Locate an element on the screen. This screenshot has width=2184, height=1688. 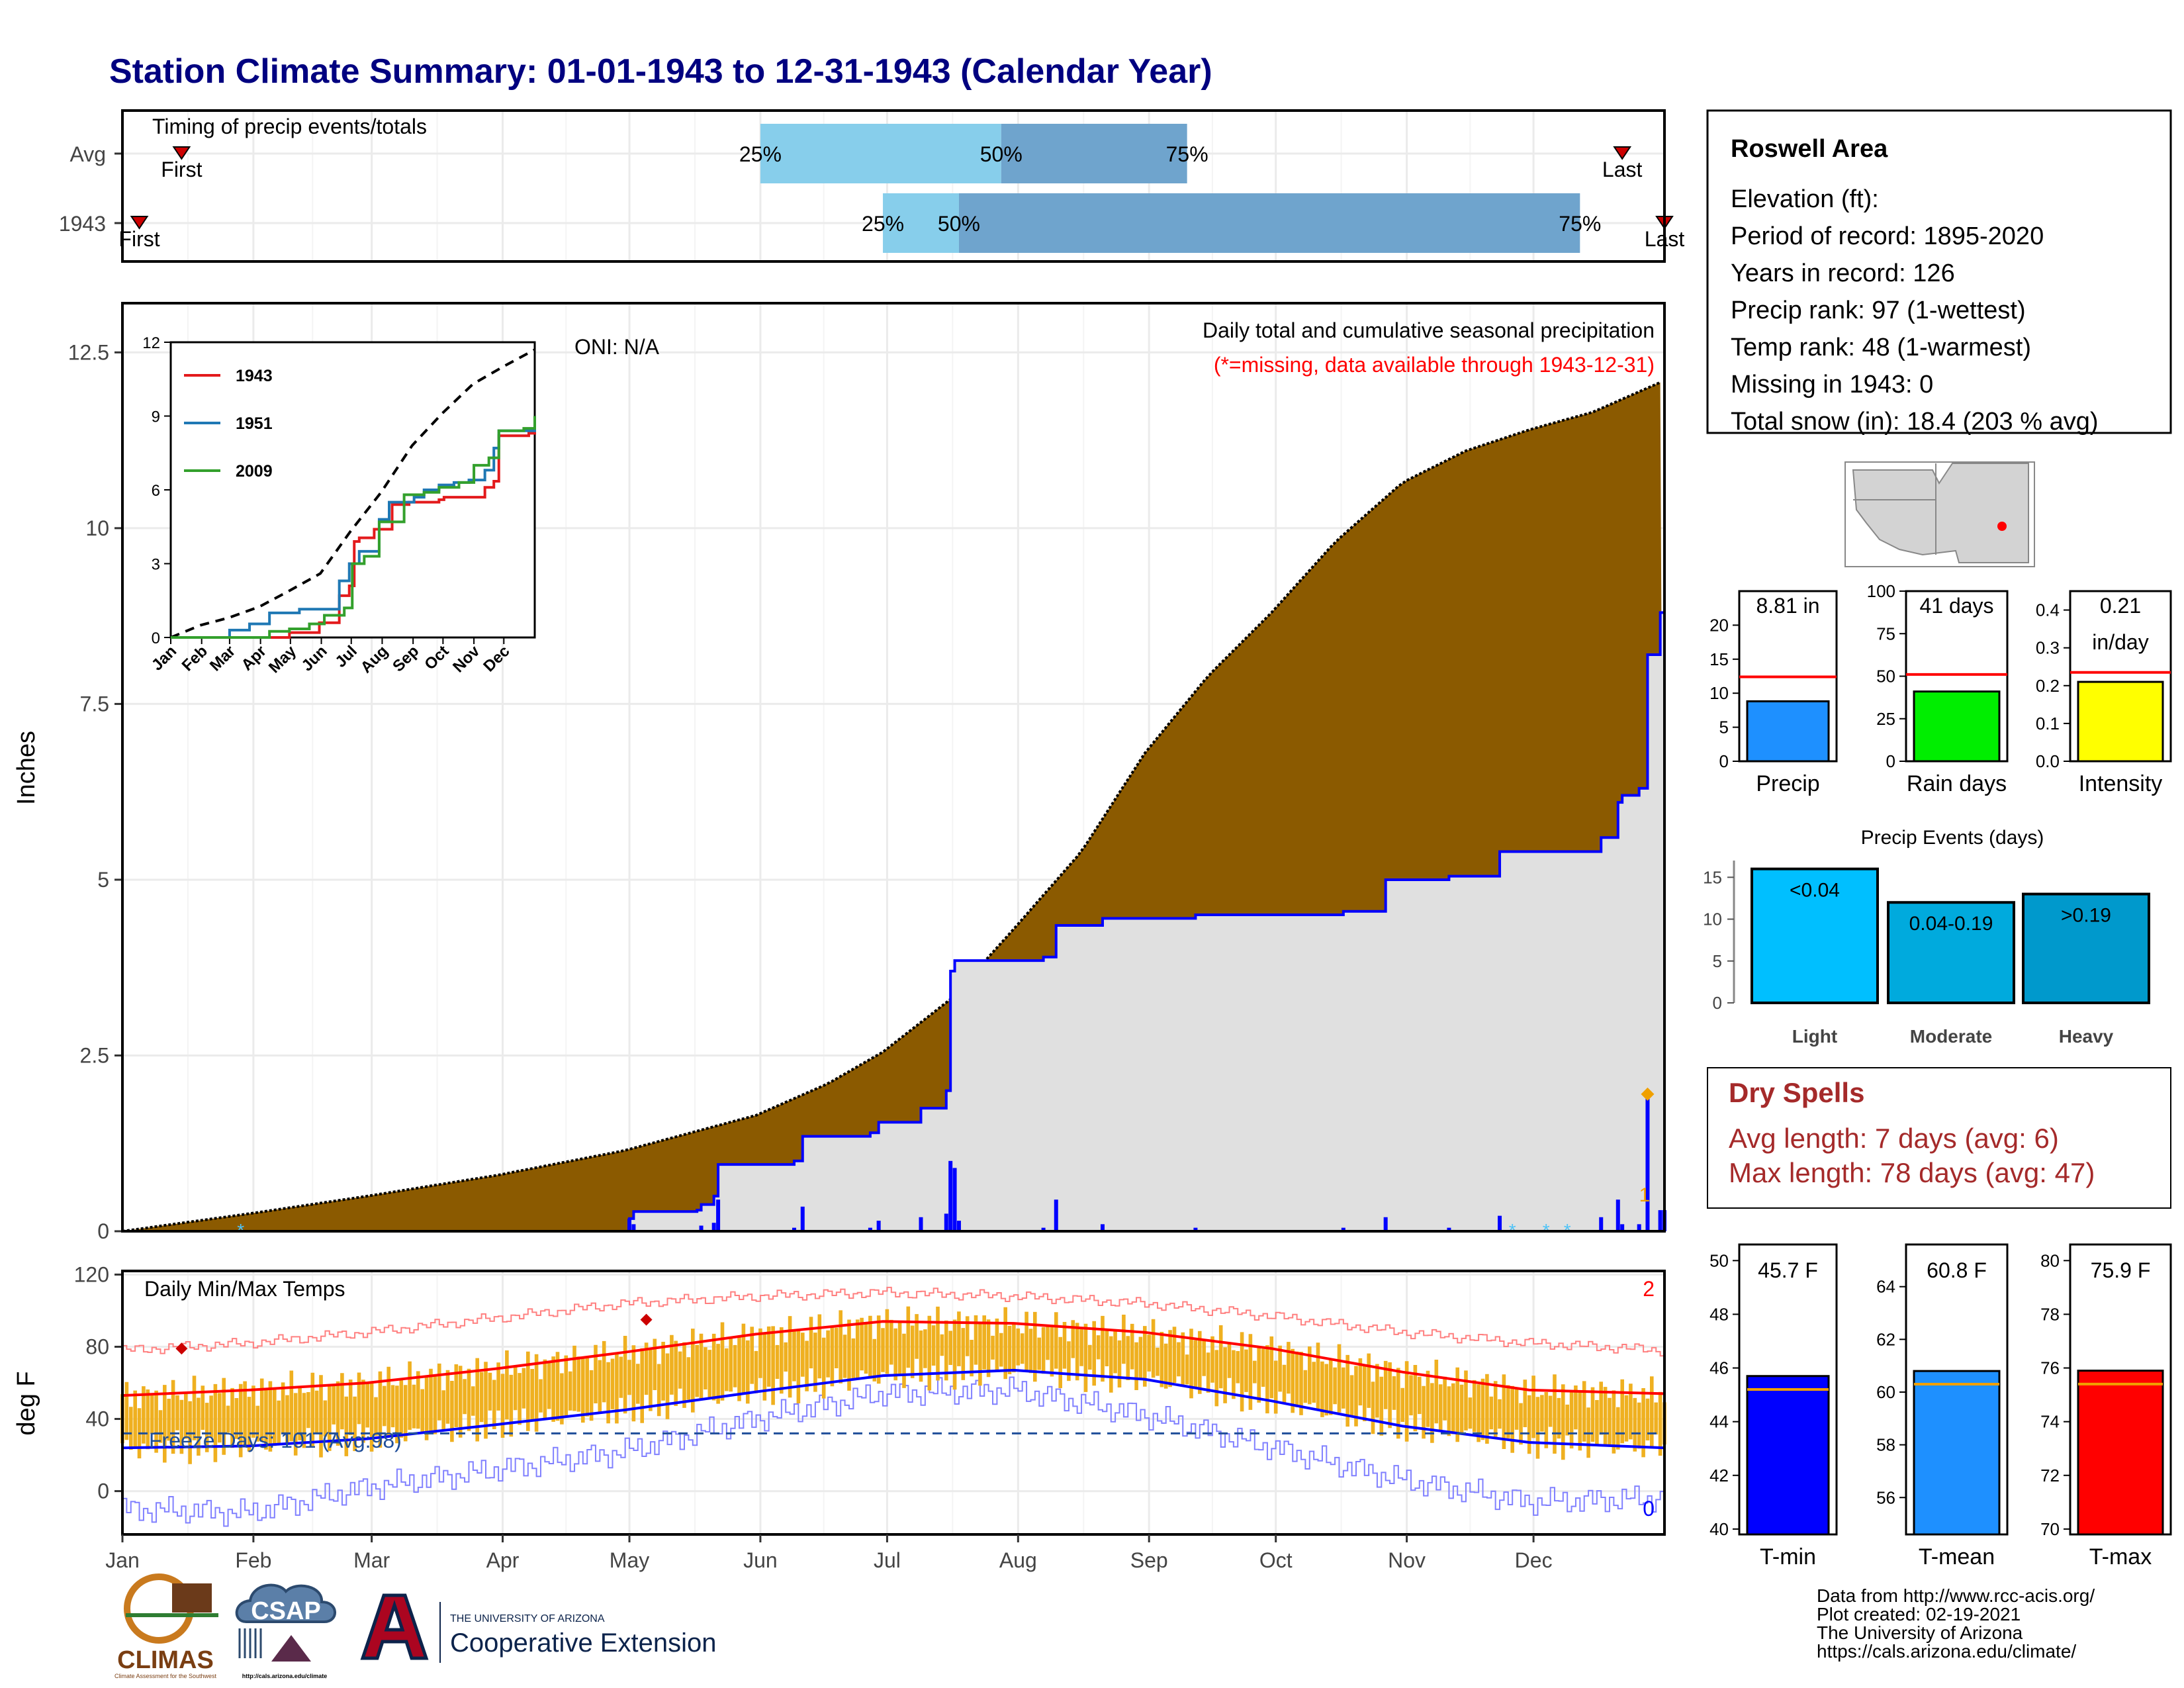
csap-mountain-icon is located at coordinates (291, 1648).